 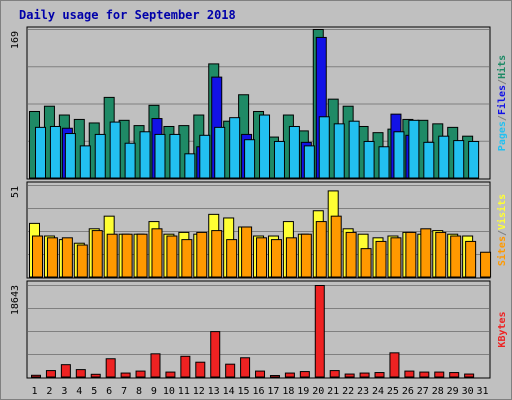 What do you see at coordinates (49, 391) in the screenshot?
I see `x-tick-label-day-2: 2` at bounding box center [49, 391].